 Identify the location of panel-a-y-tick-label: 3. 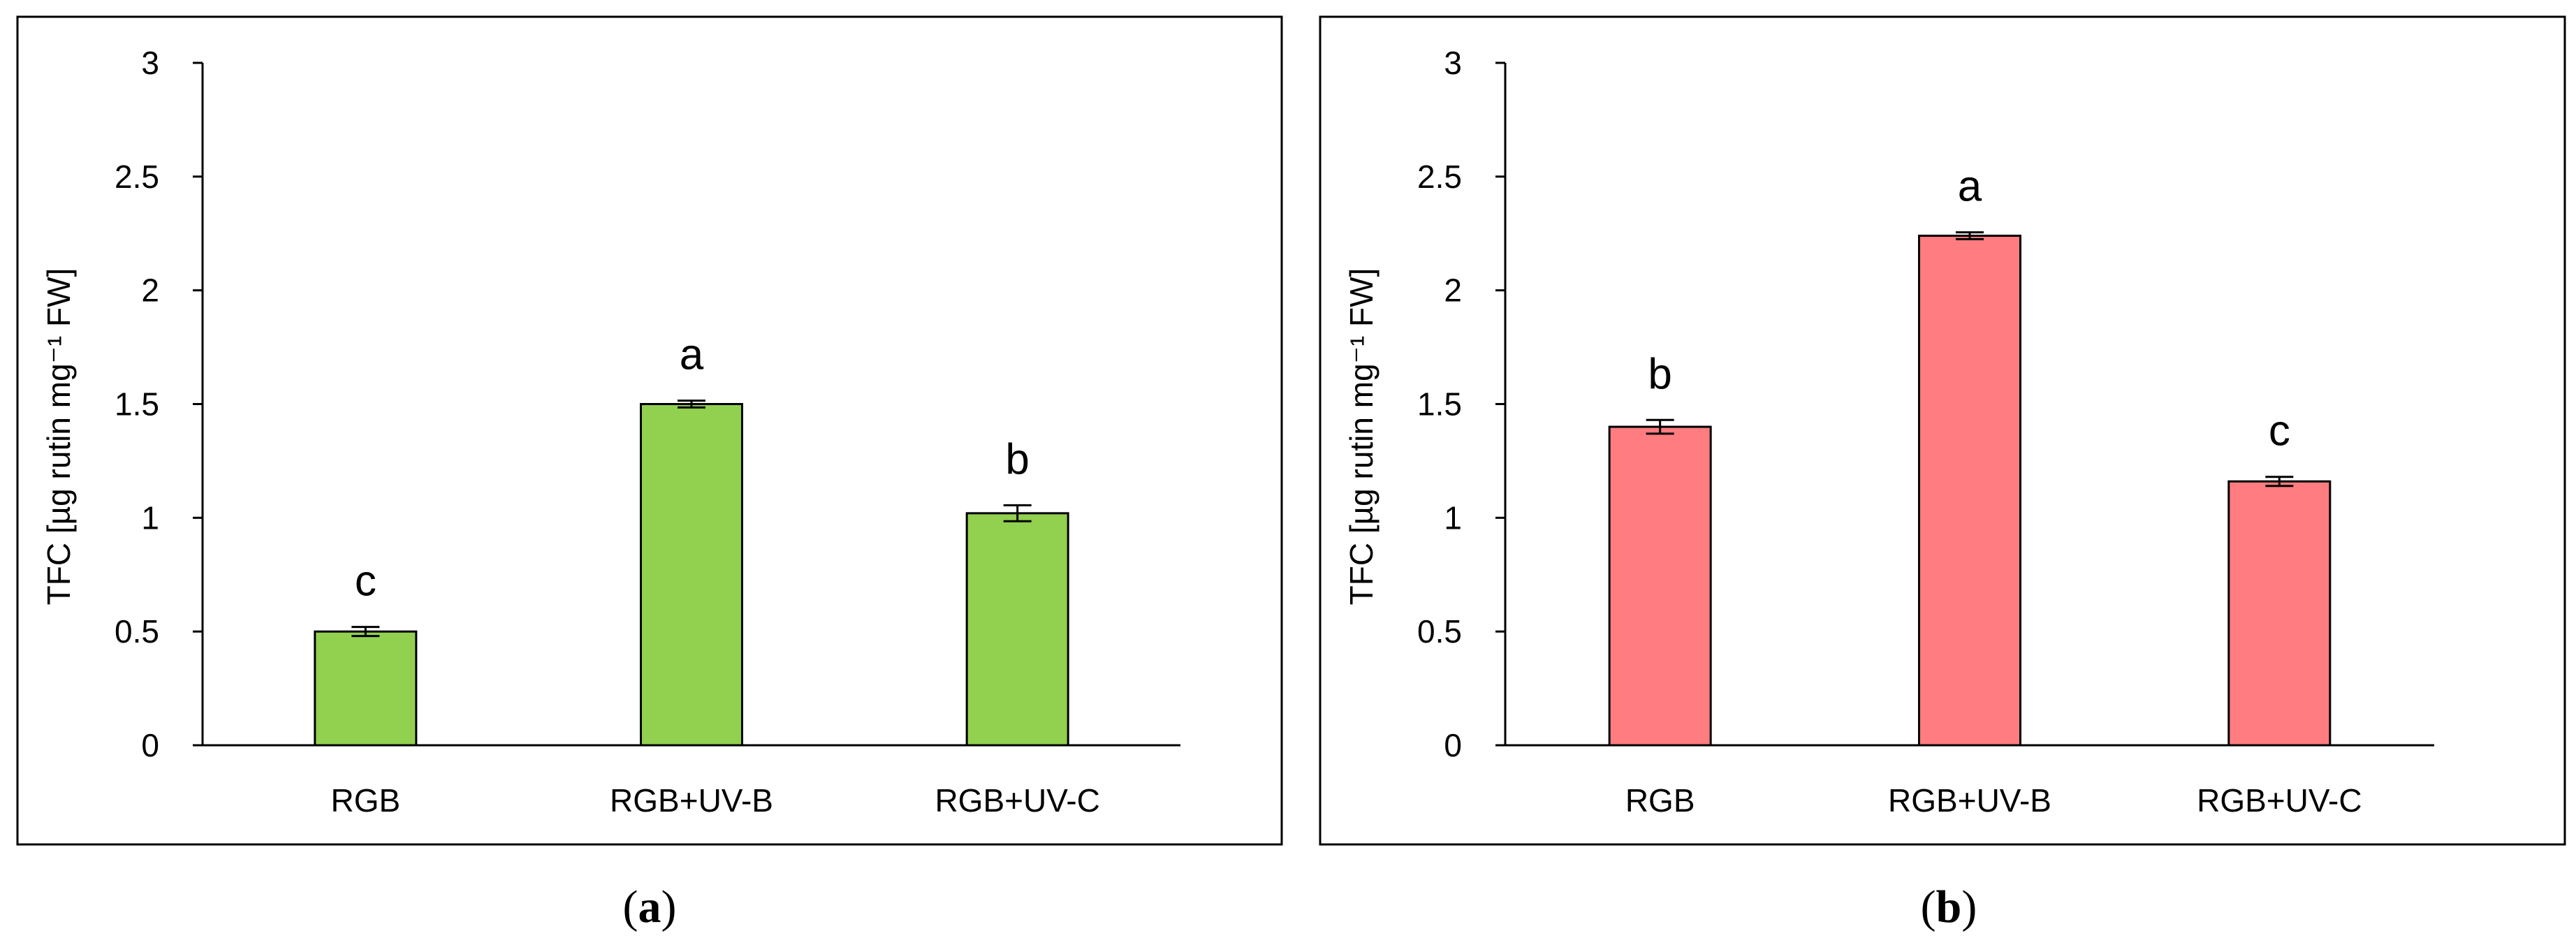
(150, 63).